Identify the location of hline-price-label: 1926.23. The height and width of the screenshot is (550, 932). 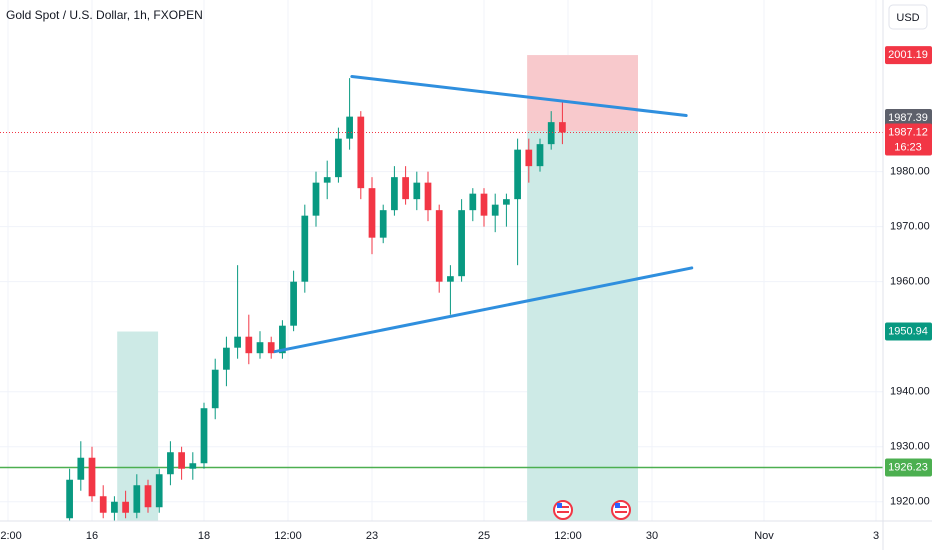
(908, 467).